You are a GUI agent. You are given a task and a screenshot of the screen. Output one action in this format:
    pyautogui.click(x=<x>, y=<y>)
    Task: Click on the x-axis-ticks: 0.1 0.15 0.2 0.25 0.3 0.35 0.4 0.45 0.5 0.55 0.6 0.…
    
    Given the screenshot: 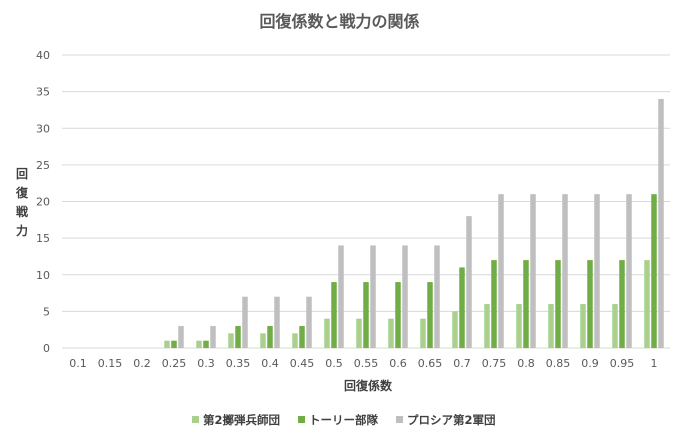 What is the action you would take?
    pyautogui.click(x=363, y=363)
    